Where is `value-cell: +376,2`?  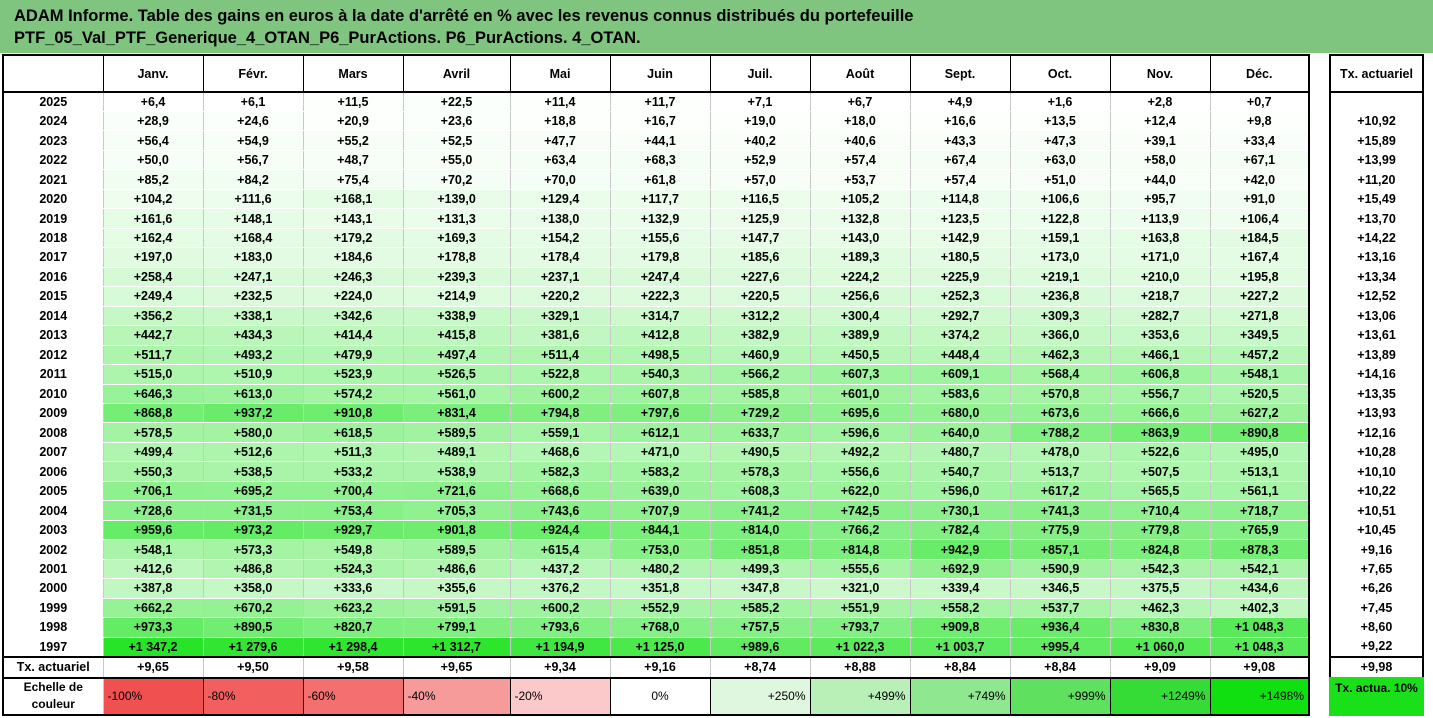
value-cell: +376,2 is located at coordinates (560, 588).